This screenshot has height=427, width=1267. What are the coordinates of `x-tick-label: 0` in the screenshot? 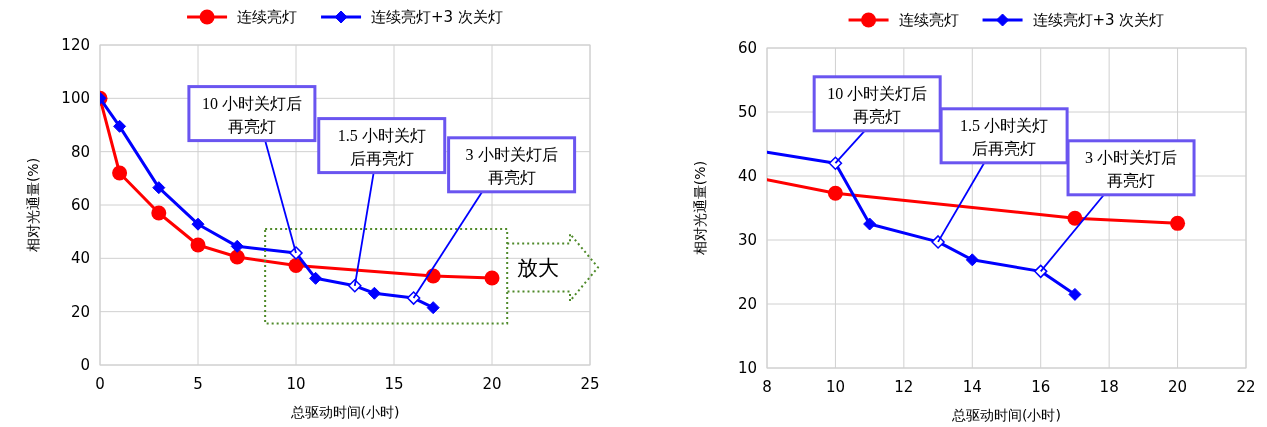 It's located at (100, 384).